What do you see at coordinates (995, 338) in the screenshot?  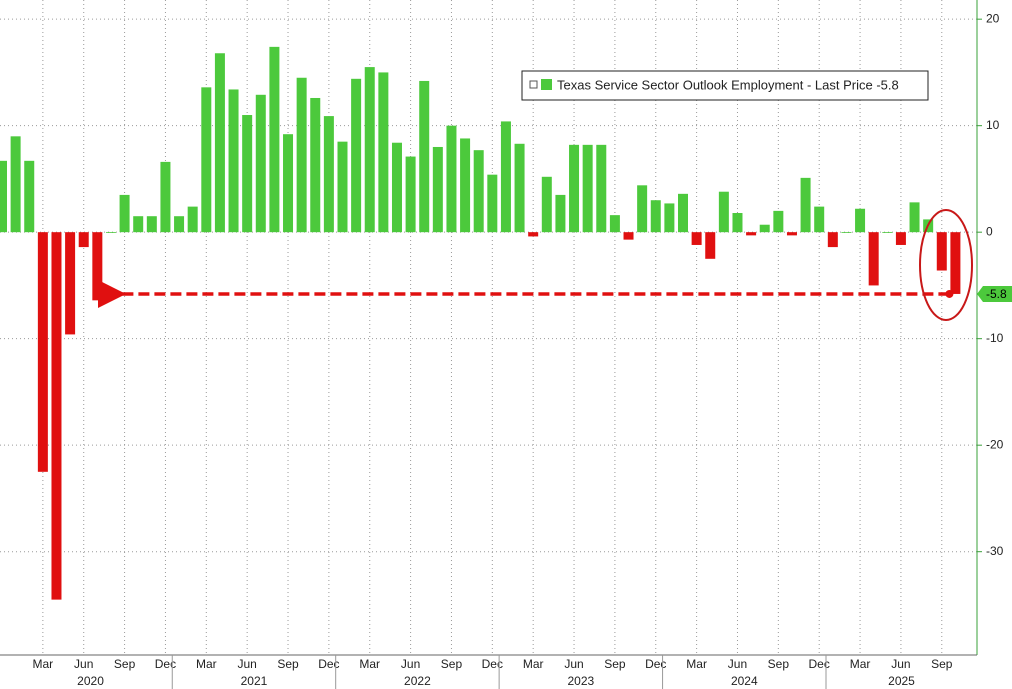 I see `y-tick-label: -10` at bounding box center [995, 338].